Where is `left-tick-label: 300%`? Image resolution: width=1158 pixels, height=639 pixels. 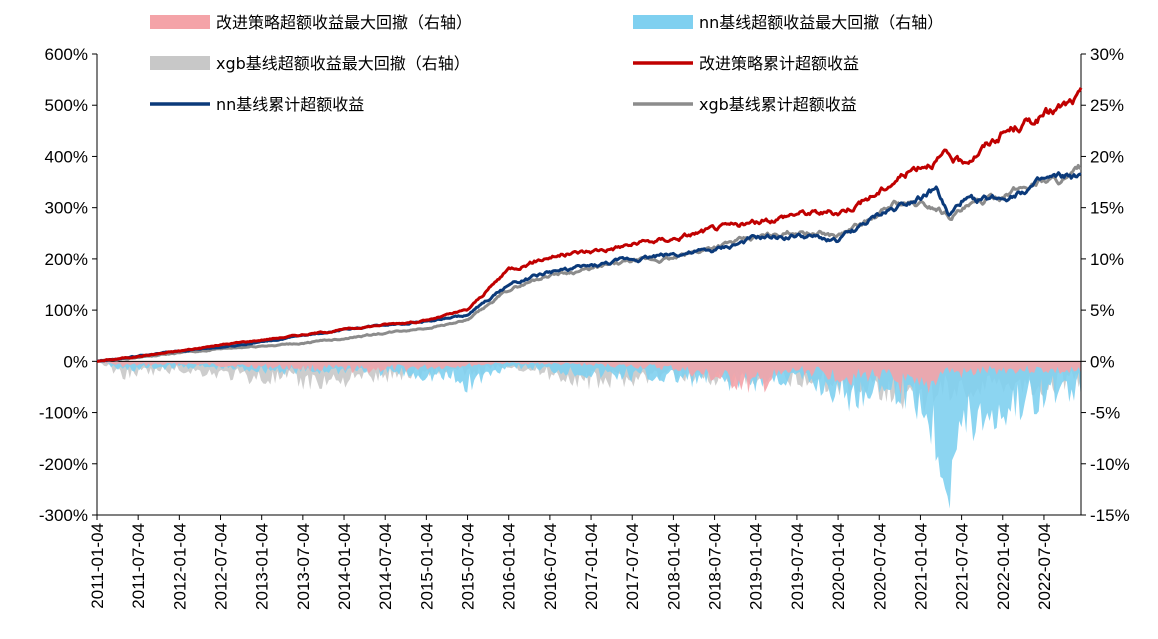 left-tick-label: 300% is located at coordinates (66, 208).